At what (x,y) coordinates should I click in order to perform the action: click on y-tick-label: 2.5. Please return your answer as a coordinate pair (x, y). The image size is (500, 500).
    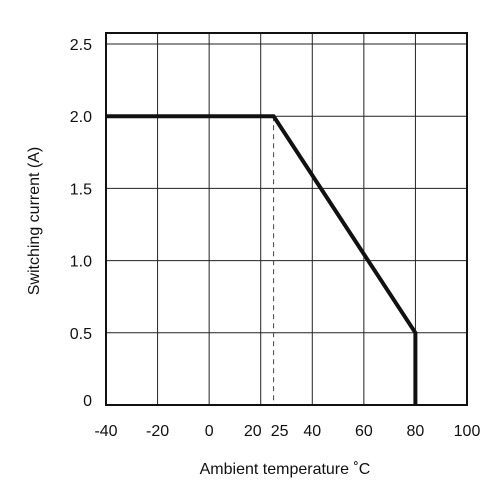
    Looking at the image, I should click on (81, 45).